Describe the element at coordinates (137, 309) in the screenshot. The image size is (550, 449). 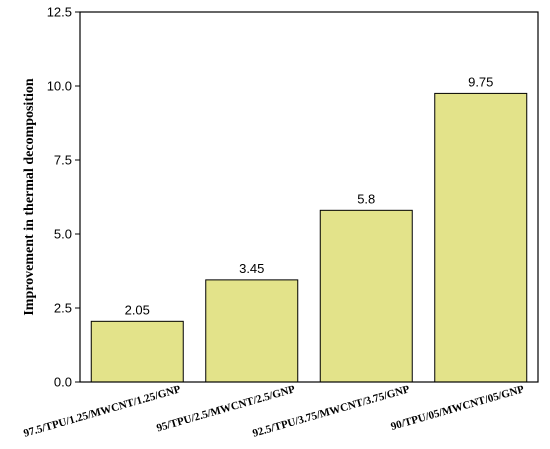
I see `bar-value-label: 2.05` at that location.